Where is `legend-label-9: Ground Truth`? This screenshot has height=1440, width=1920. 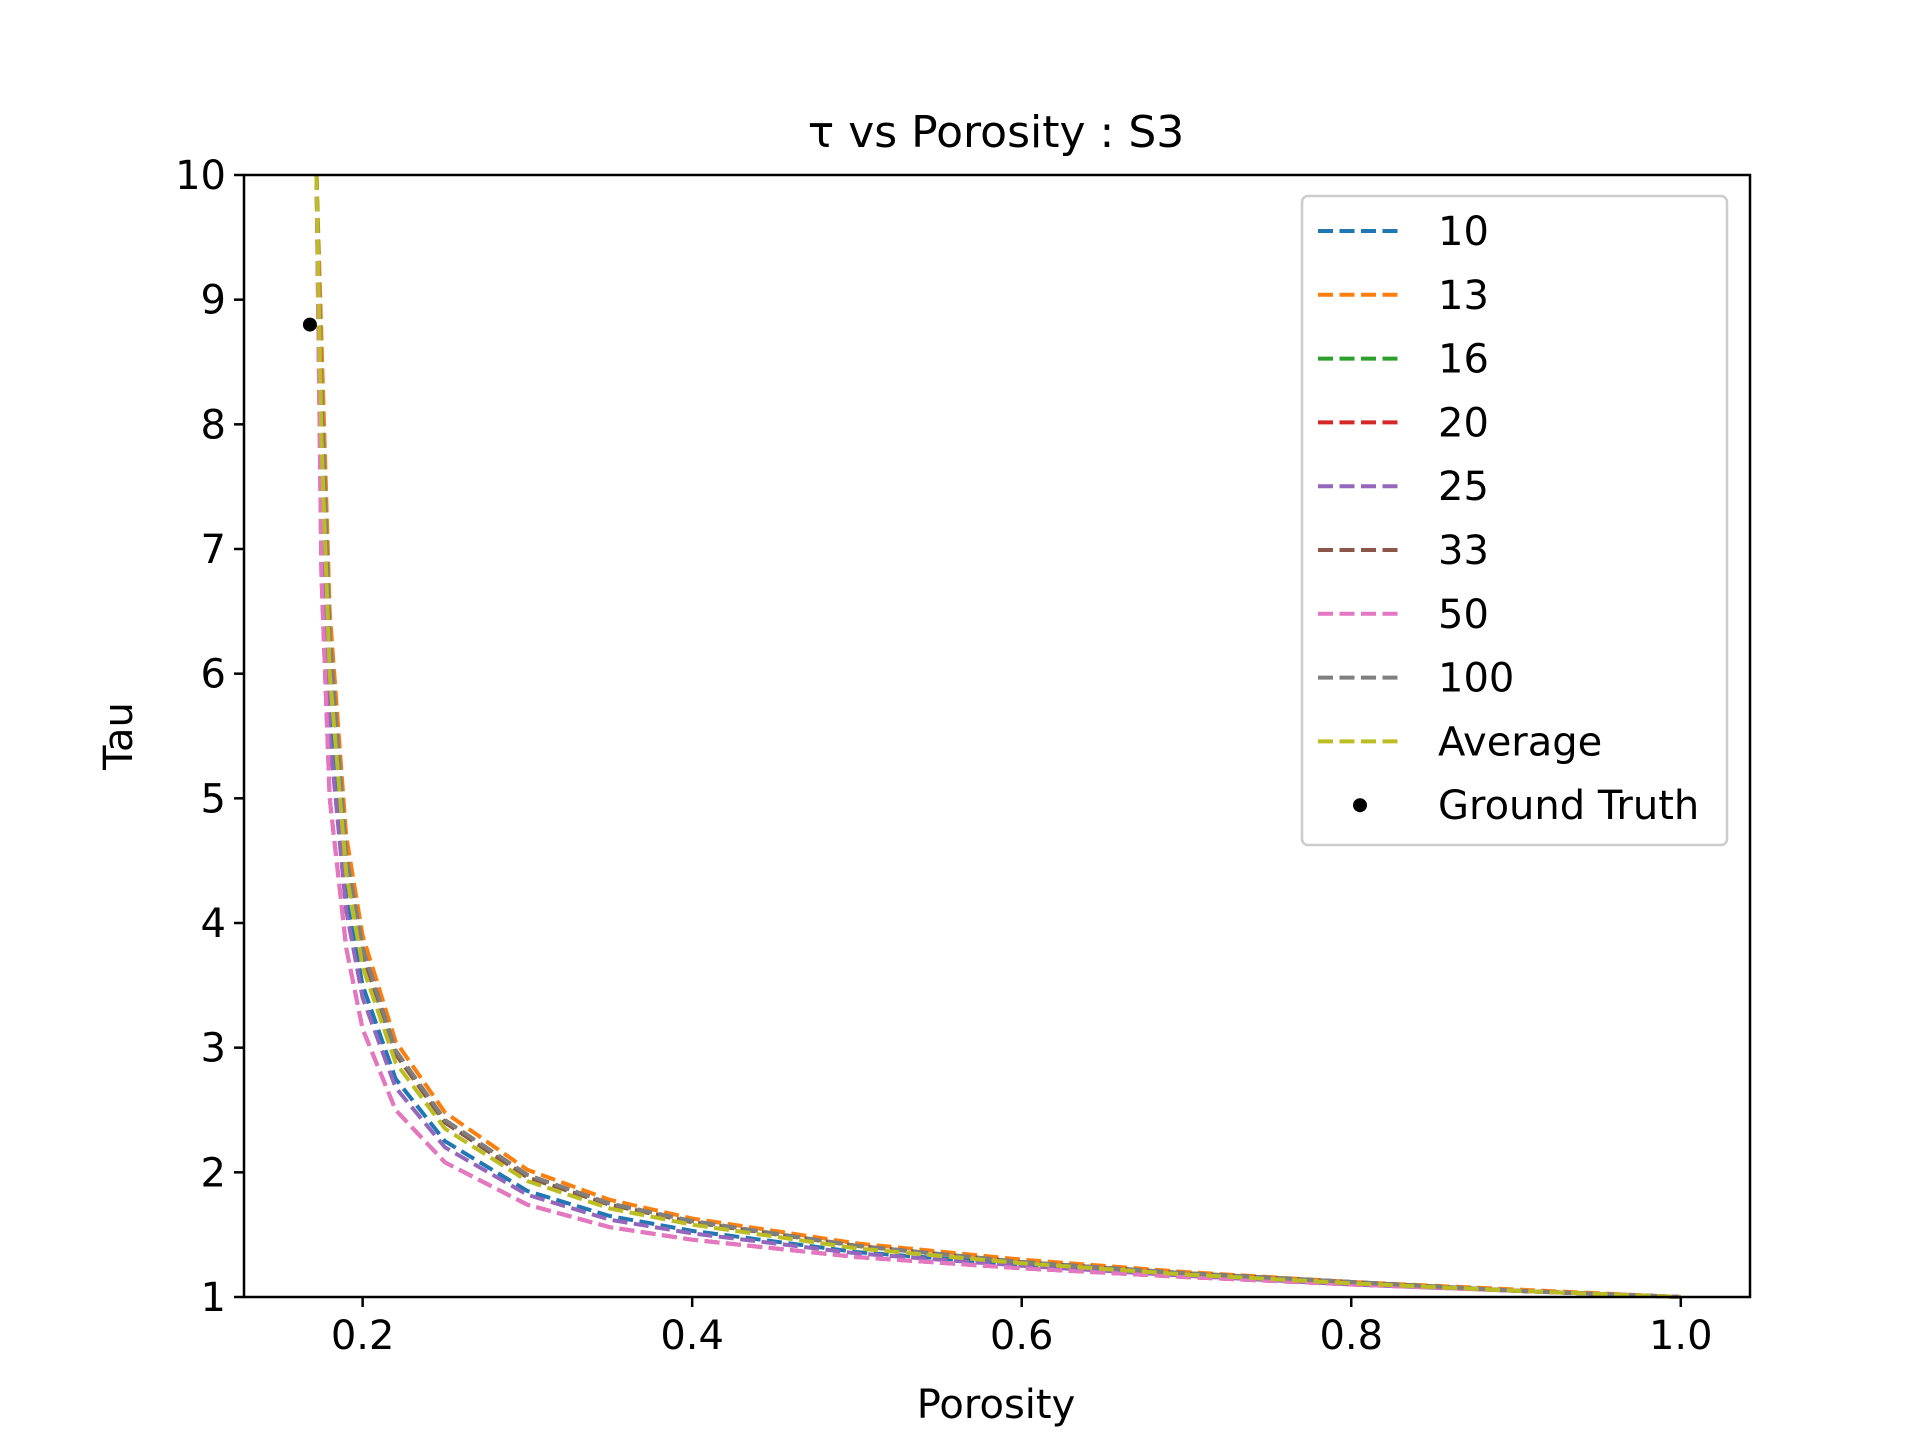
legend-label-9: Ground Truth is located at coordinates (1568, 806).